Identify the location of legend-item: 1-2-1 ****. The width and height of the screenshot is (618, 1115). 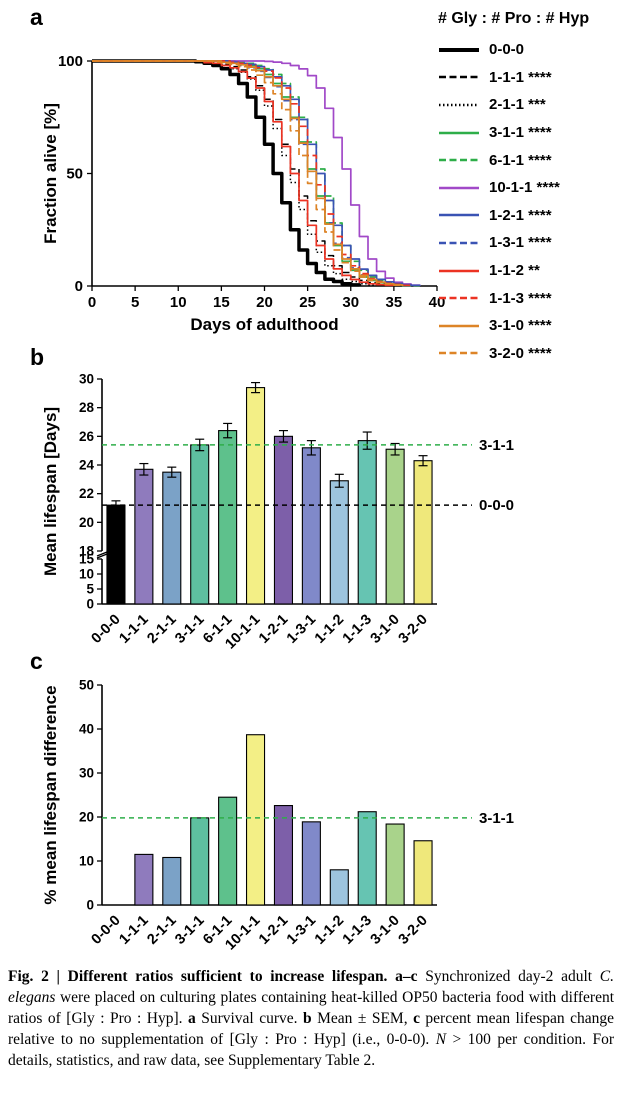
(527, 216).